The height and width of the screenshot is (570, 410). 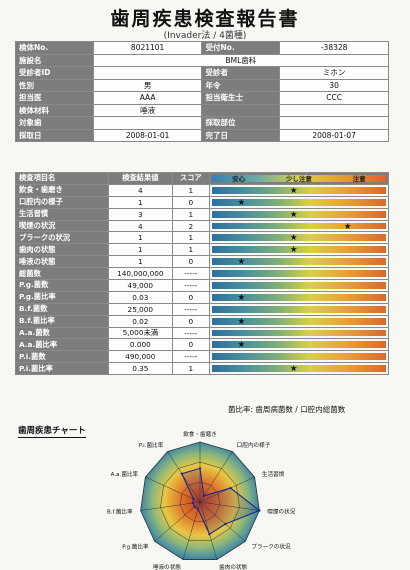 What do you see at coordinates (62, 321) in the screenshot?
I see `result-item-name: B.f.菌比率` at bounding box center [62, 321].